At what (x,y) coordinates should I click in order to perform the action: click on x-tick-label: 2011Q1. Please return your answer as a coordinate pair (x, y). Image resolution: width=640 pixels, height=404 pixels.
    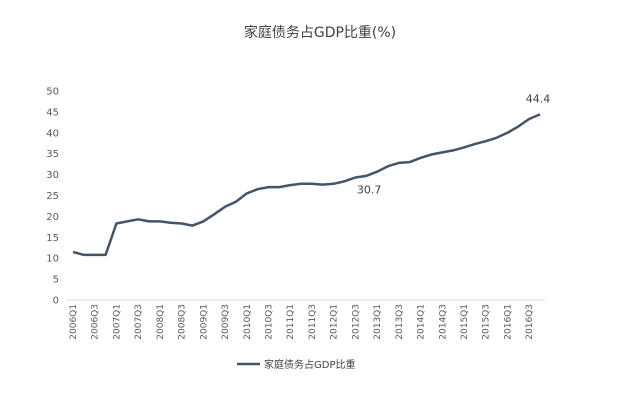
    Looking at the image, I should click on (291, 322).